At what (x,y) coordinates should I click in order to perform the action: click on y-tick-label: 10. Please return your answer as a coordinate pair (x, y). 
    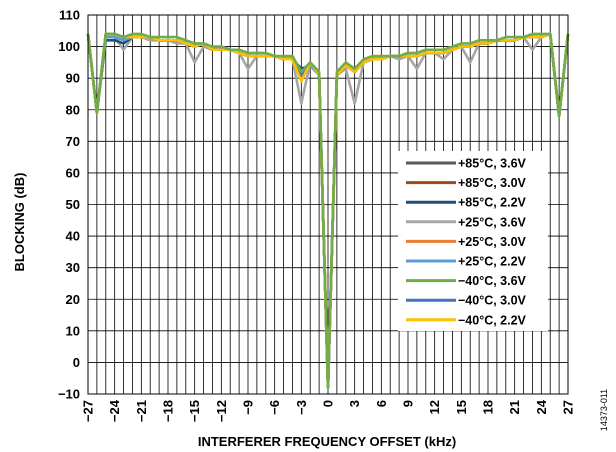
    Looking at the image, I should click on (73, 330).